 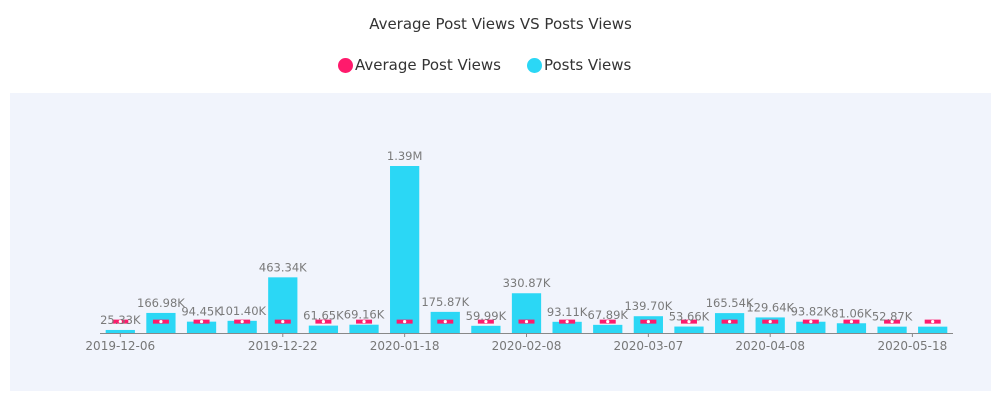 I want to click on x-tick-label: 2020-01-18, so click(x=405, y=346).